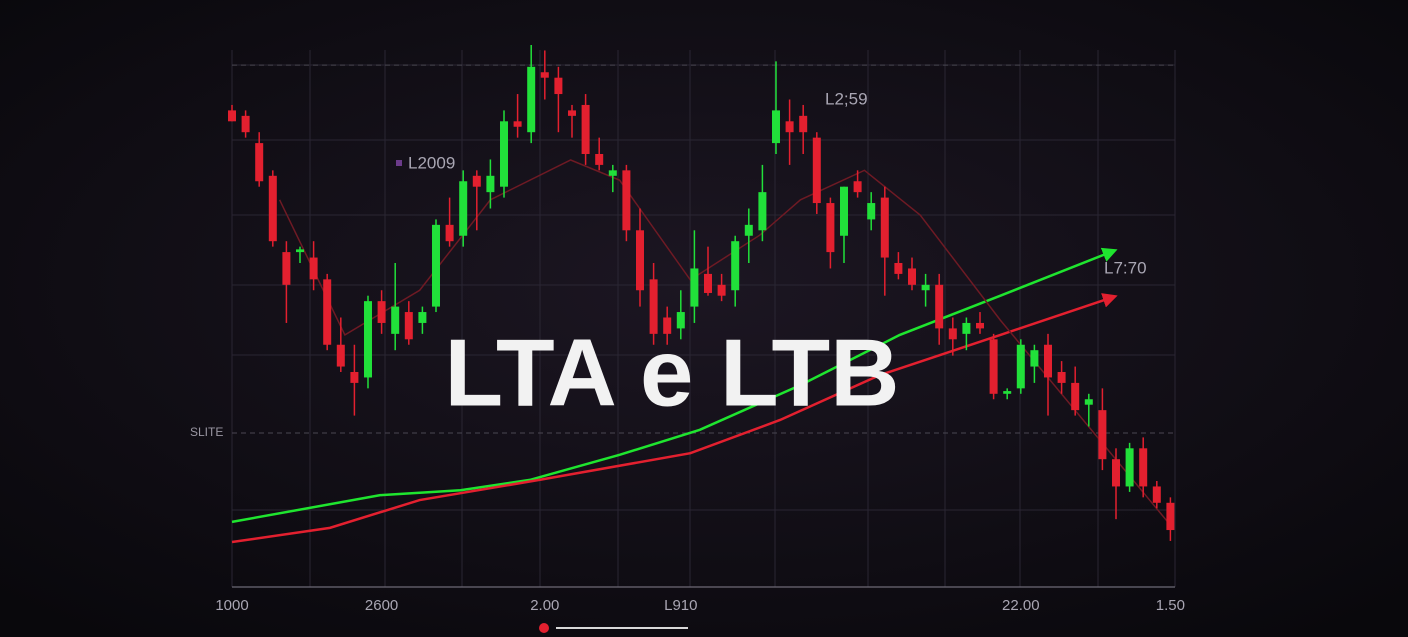  I want to click on annotation: L2009, so click(431, 162).